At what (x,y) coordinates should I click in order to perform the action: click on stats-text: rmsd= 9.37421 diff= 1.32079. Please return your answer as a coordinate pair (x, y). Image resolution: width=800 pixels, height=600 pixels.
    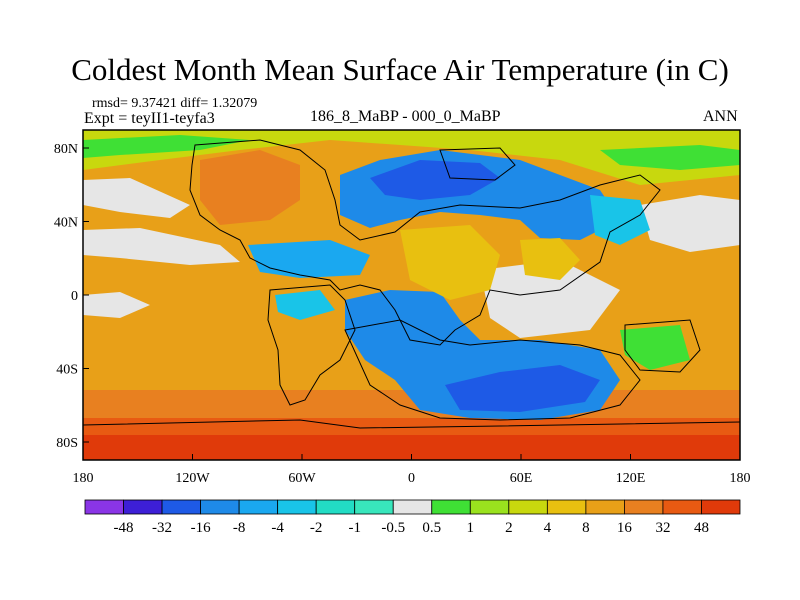
    Looking at the image, I should click on (175, 103).